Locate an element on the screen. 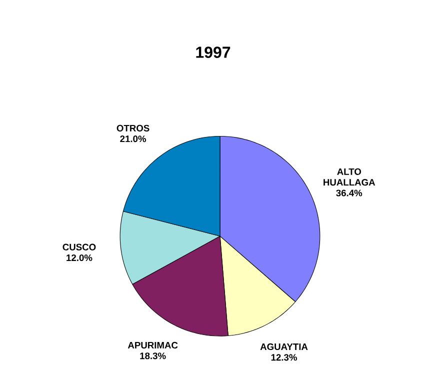 The height and width of the screenshot is (386, 423). chart-title: 1997 is located at coordinates (213, 52).